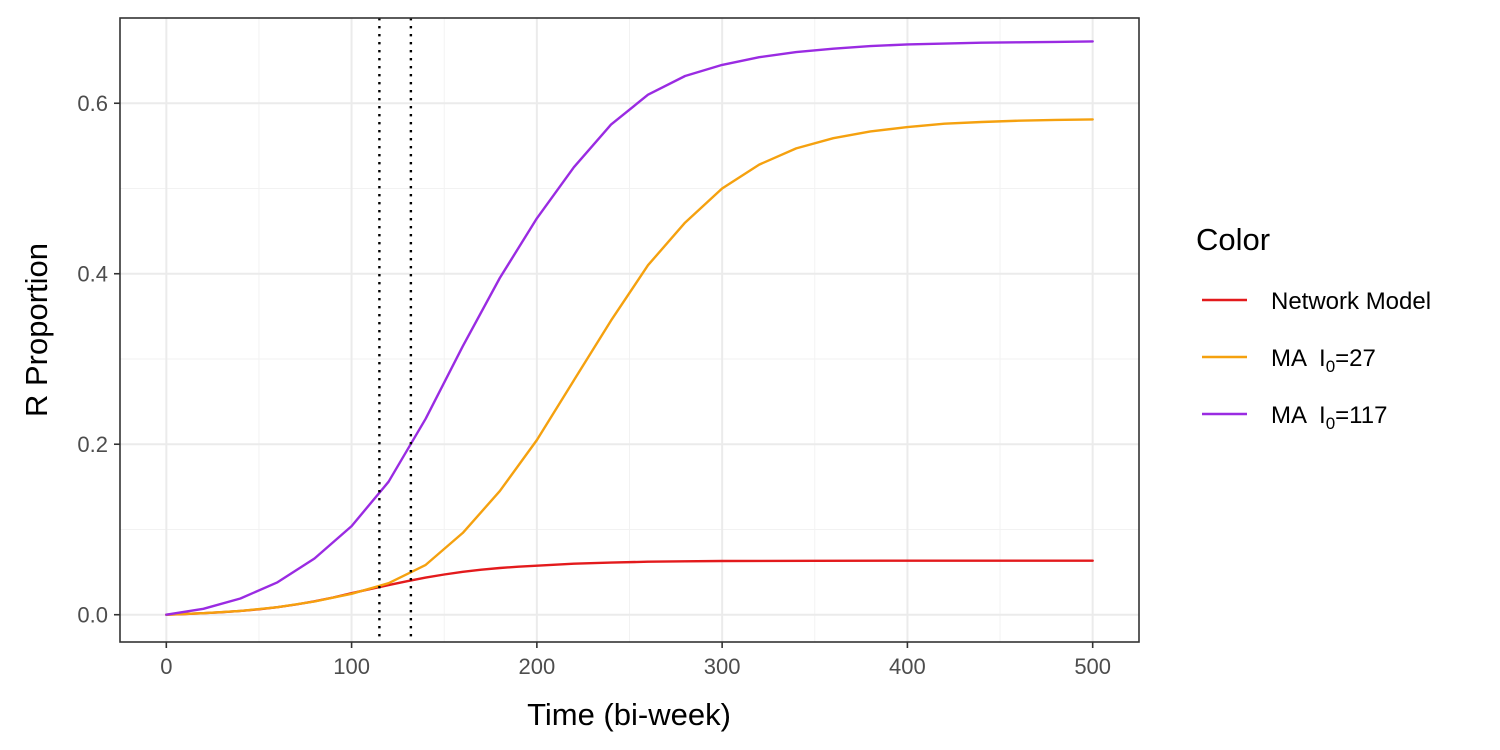  What do you see at coordinates (92, 615) in the screenshot?
I see `y-tick-label: 0.0` at bounding box center [92, 615].